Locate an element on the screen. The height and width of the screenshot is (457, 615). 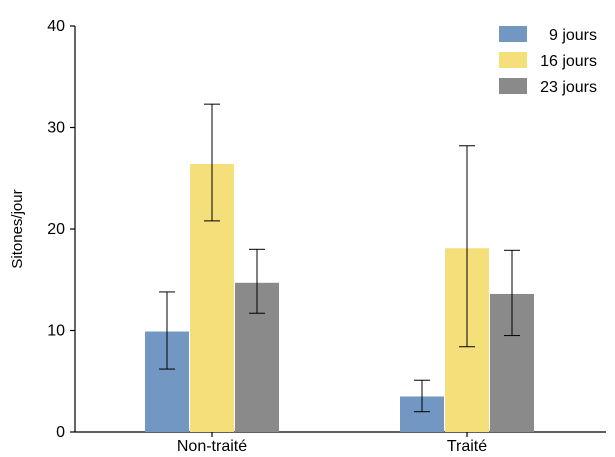
legend-label: 23 jours is located at coordinates (568, 87).